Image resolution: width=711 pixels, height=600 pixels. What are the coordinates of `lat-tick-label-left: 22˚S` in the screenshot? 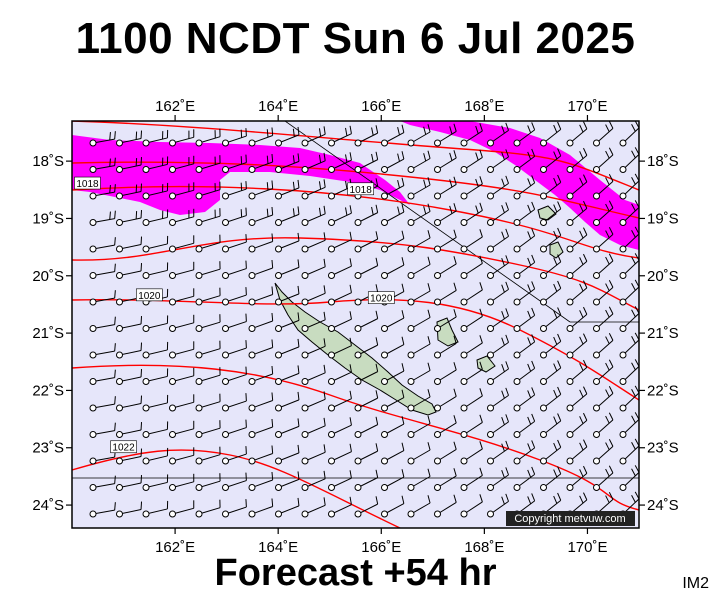 It's located at (48, 390).